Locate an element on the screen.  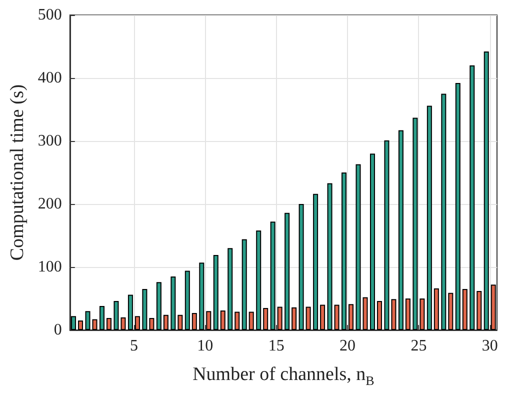
x-tick-label: 25 is located at coordinates (418, 346).